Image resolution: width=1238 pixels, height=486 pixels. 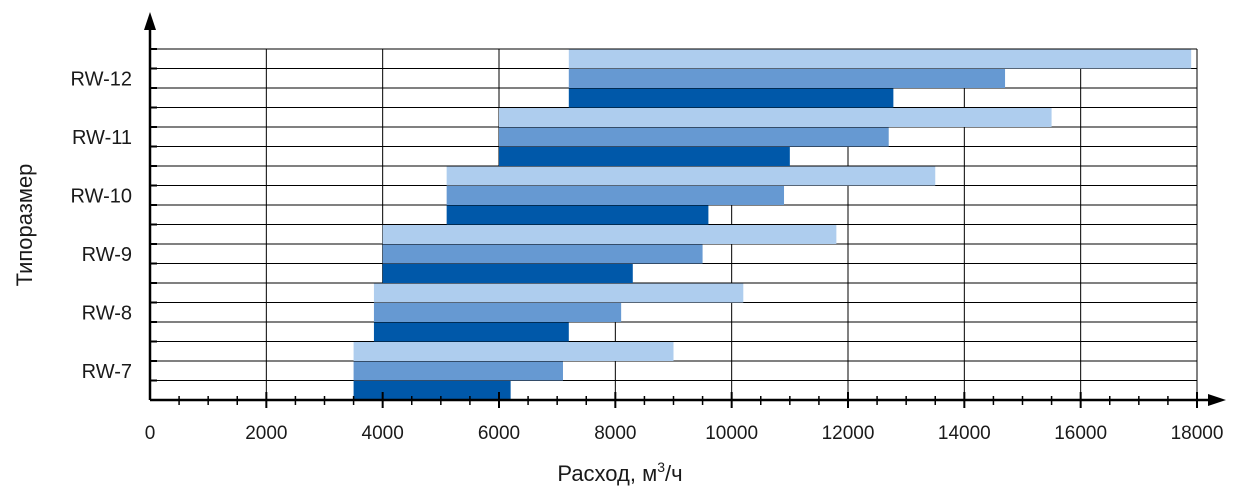 I want to click on y-axis-title: Типоразмер, so click(x=24, y=225).